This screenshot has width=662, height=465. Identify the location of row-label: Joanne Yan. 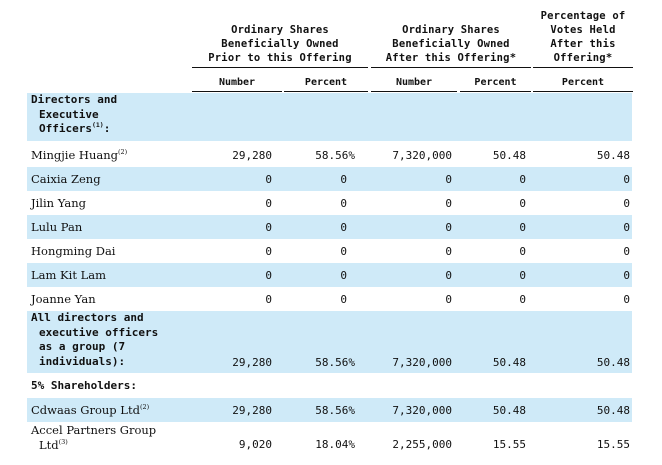
(63, 299).